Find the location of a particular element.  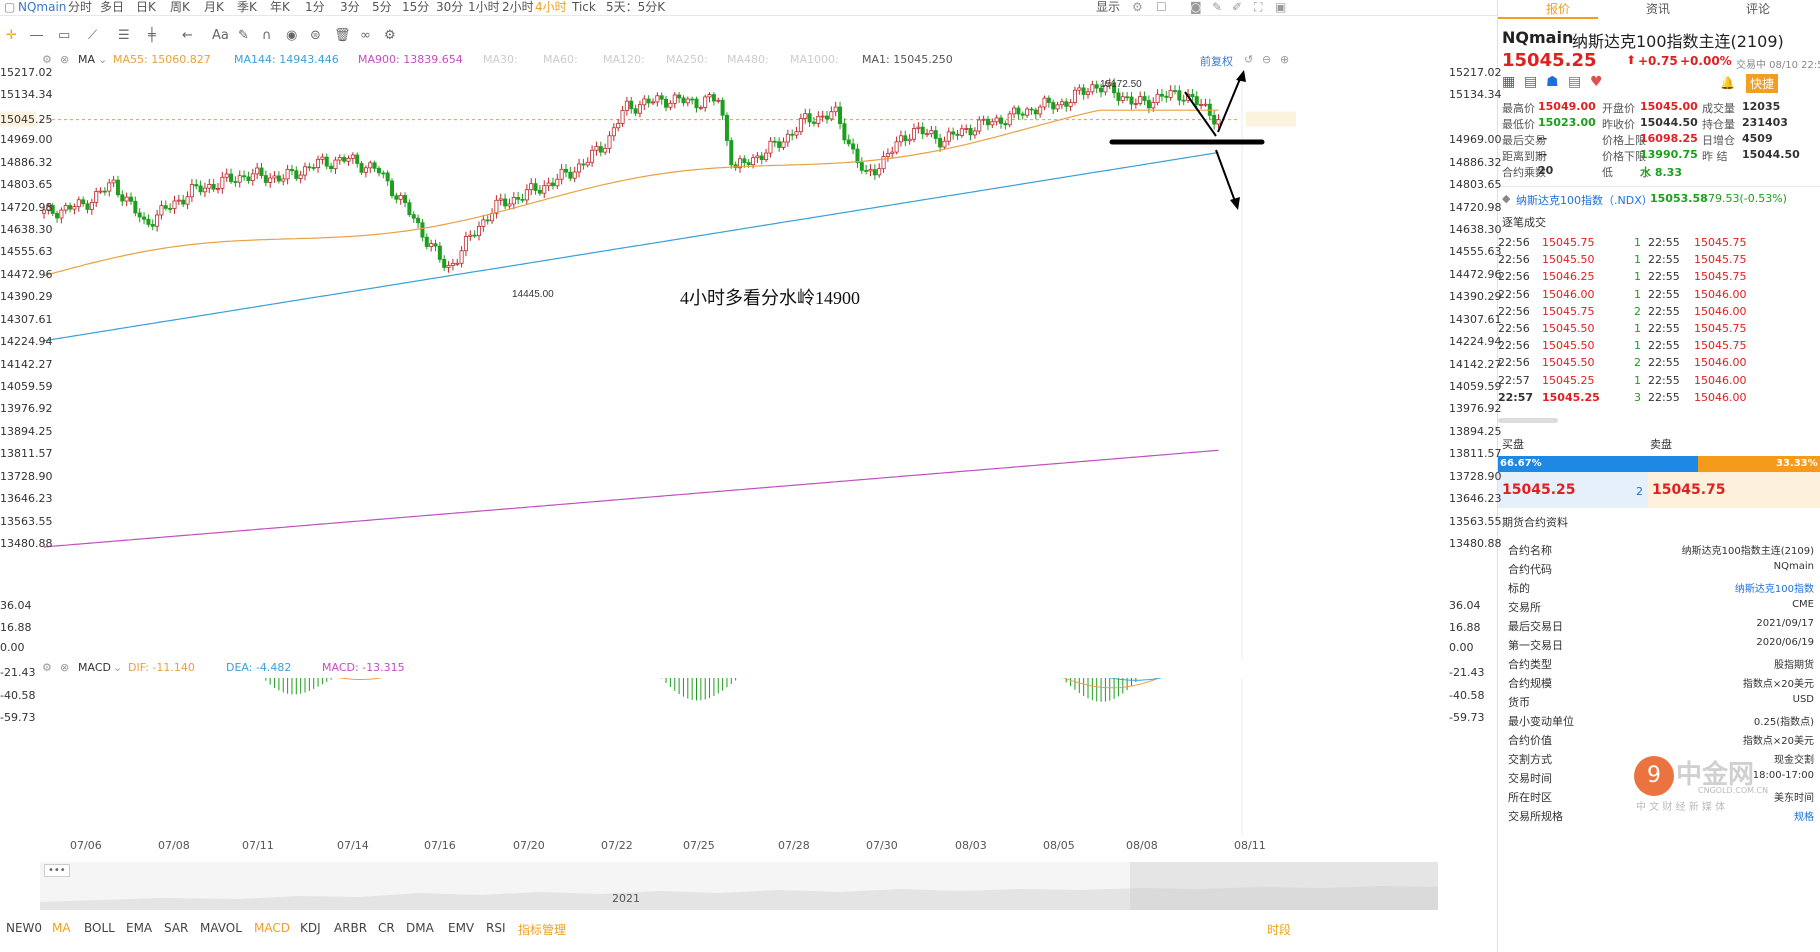

badge-icon: ▤ is located at coordinates (1531, 82).